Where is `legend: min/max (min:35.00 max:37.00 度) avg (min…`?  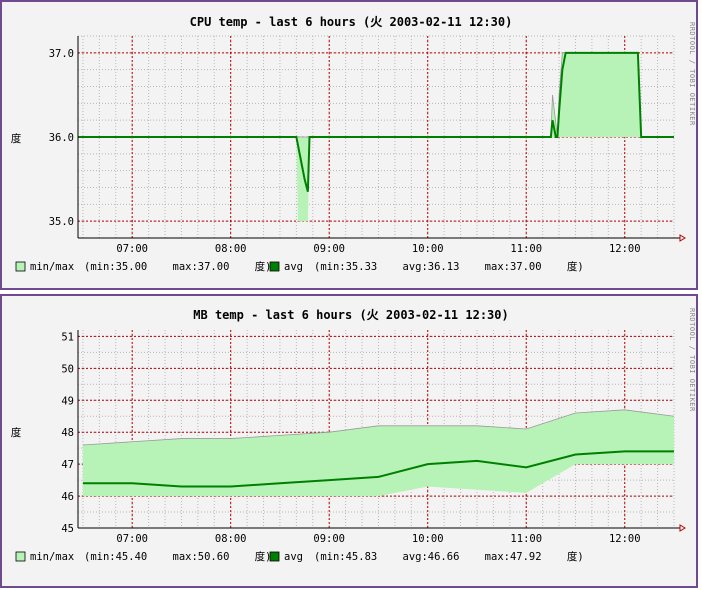
legend: min/max (min:35.00 max:37.00 度) avg (min… is located at coordinates (299, 266).